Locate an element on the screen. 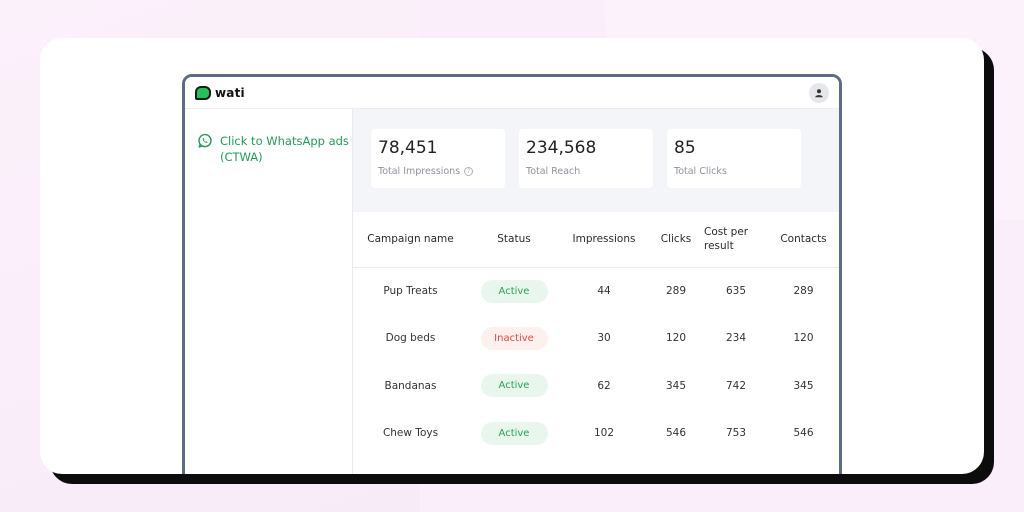  user-avatar is located at coordinates (819, 92).